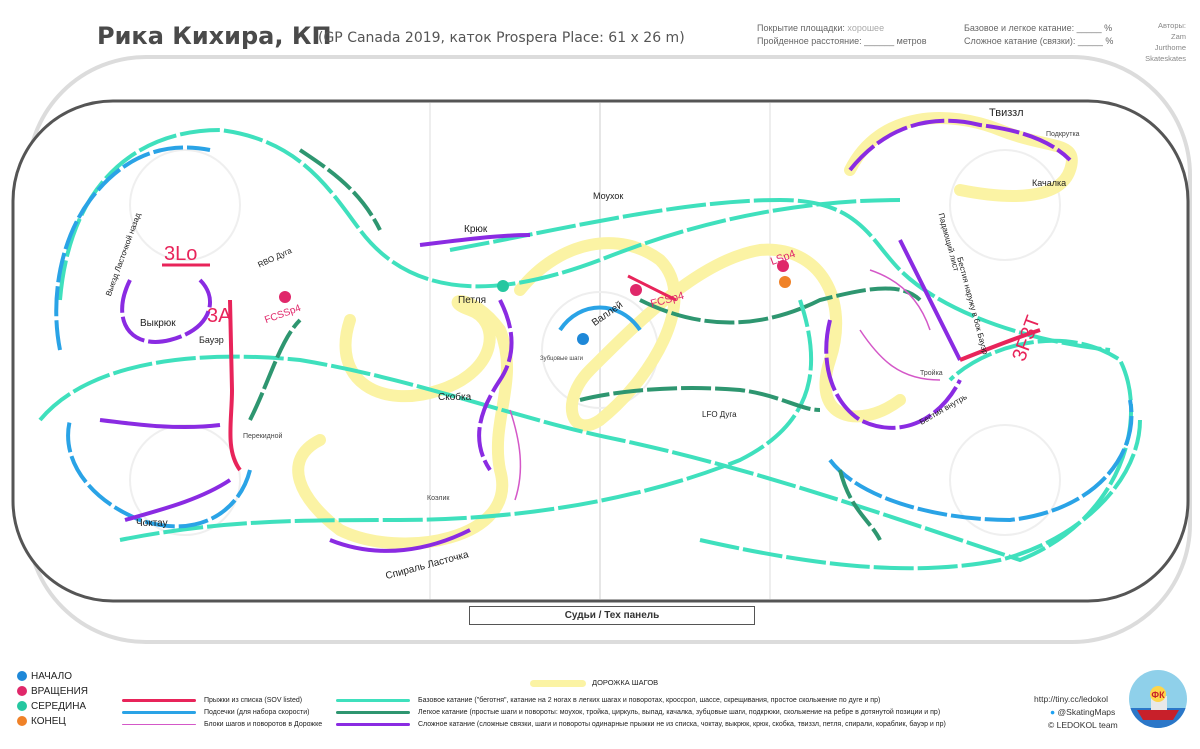  What do you see at coordinates (263, 436) in the screenshot?
I see `step-label: Перекидной` at bounding box center [263, 436].